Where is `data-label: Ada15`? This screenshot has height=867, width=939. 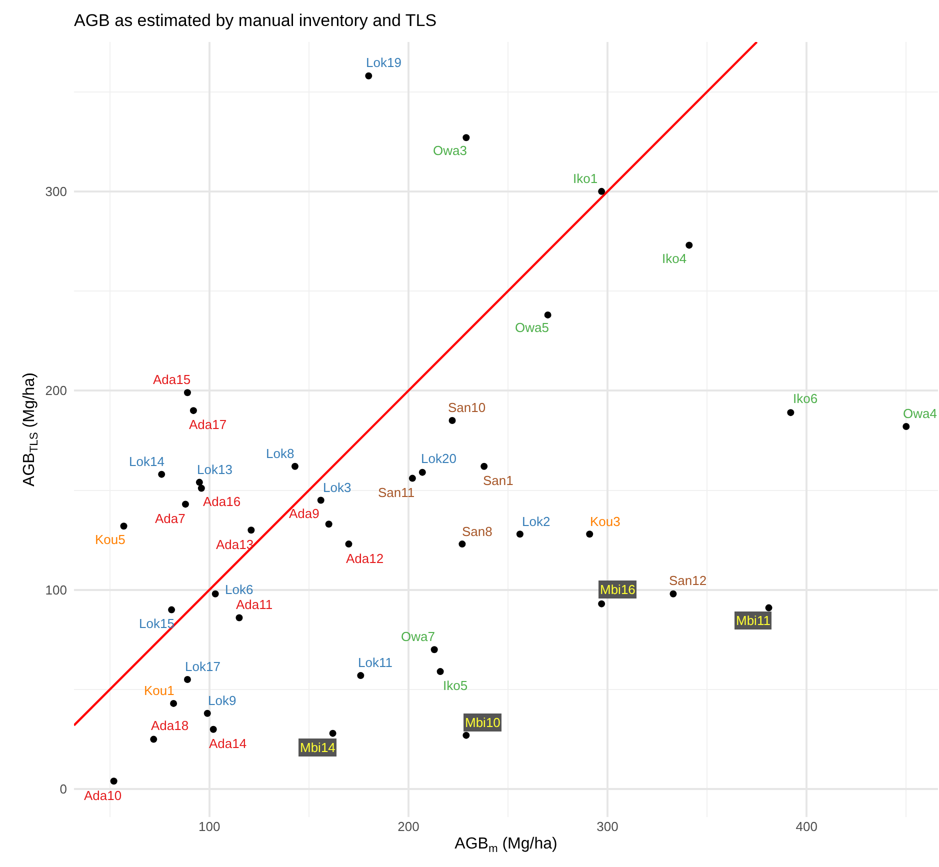
data-label: Ada15 is located at coordinates (172, 379).